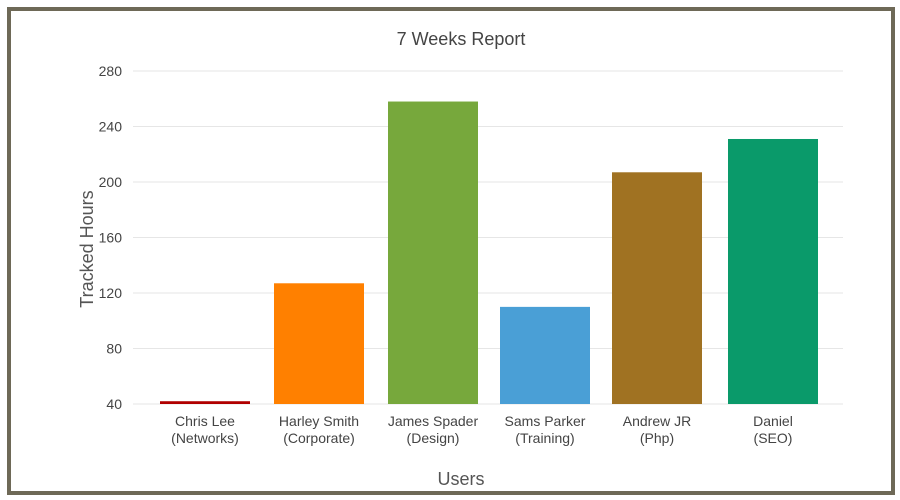 This screenshot has height=500, width=900. I want to click on y-axis-ticks: 40 80 120 160 200 240 280, so click(111, 237).